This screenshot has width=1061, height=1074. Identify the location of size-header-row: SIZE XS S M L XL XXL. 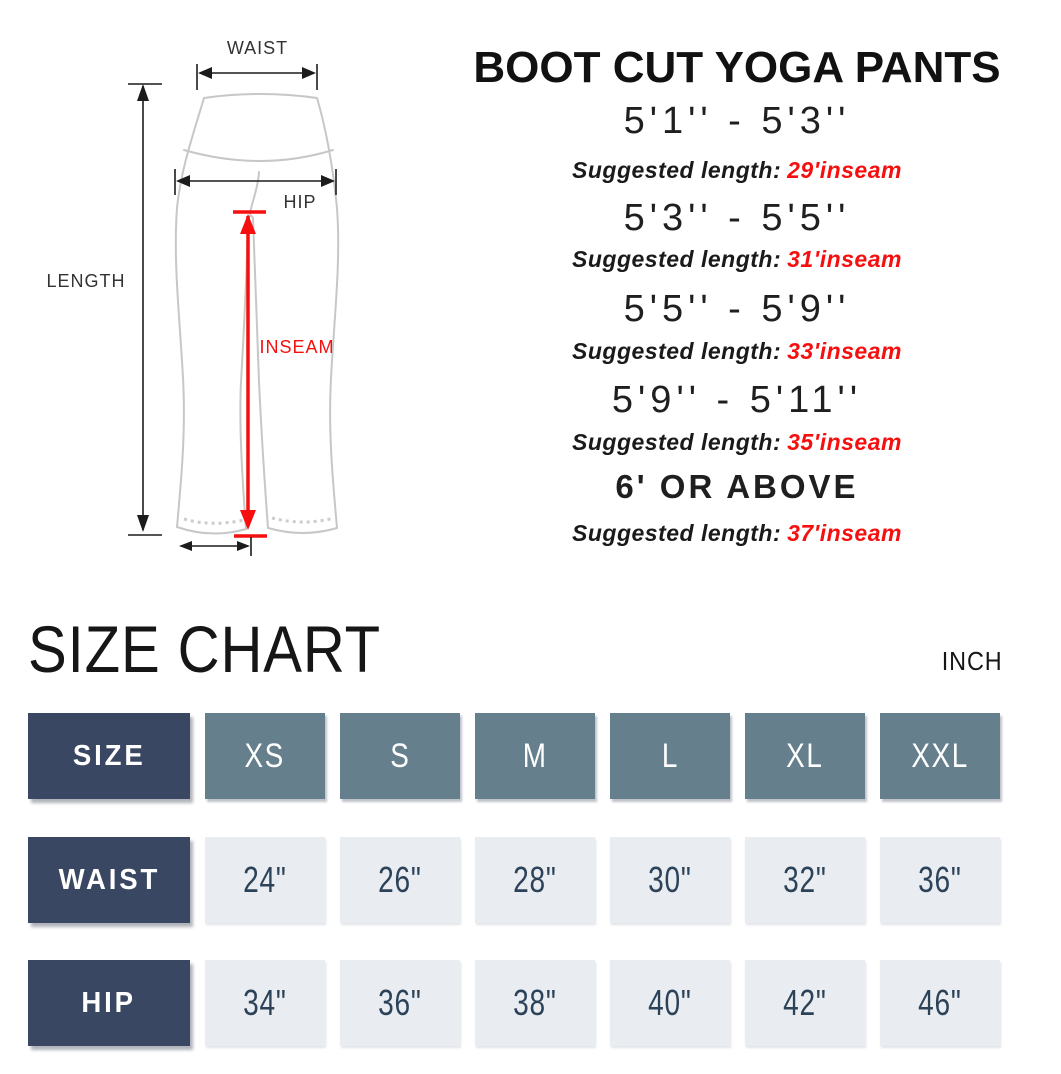
(515, 756).